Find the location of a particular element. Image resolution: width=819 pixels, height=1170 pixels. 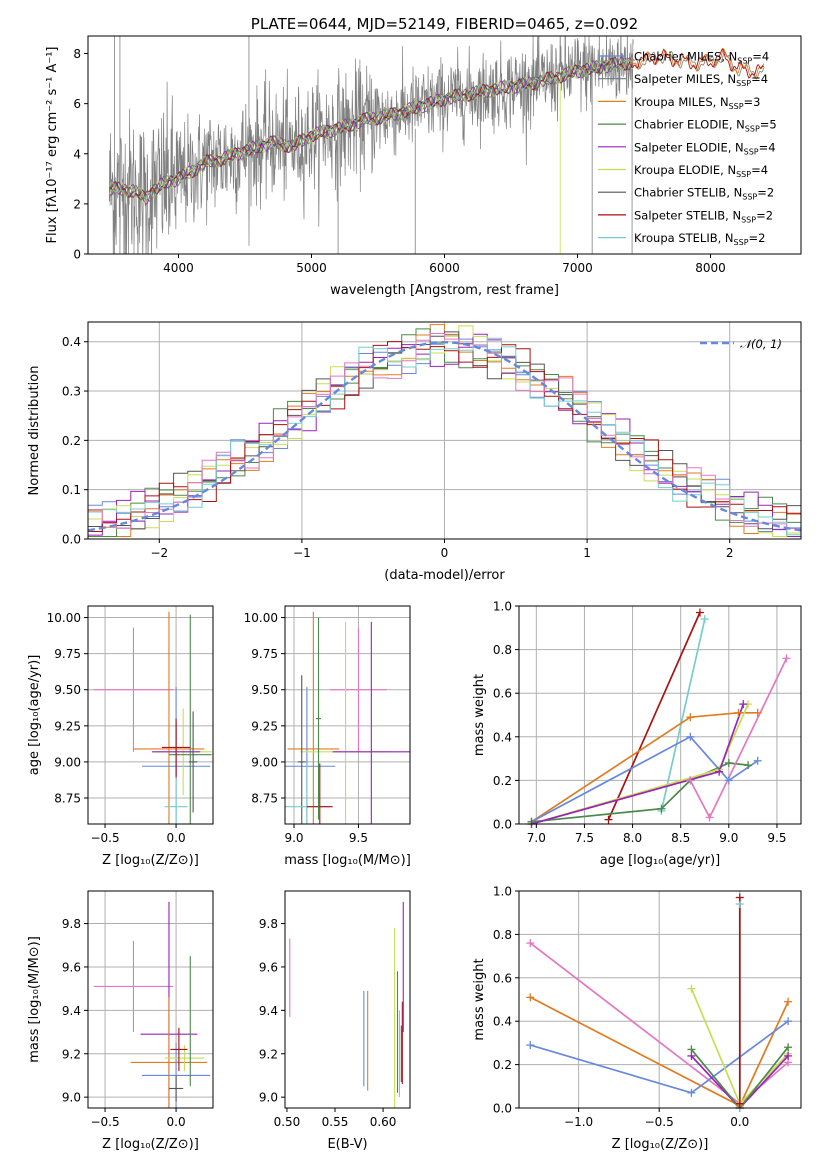

extended-model-line is located at coordinates (697, 63).